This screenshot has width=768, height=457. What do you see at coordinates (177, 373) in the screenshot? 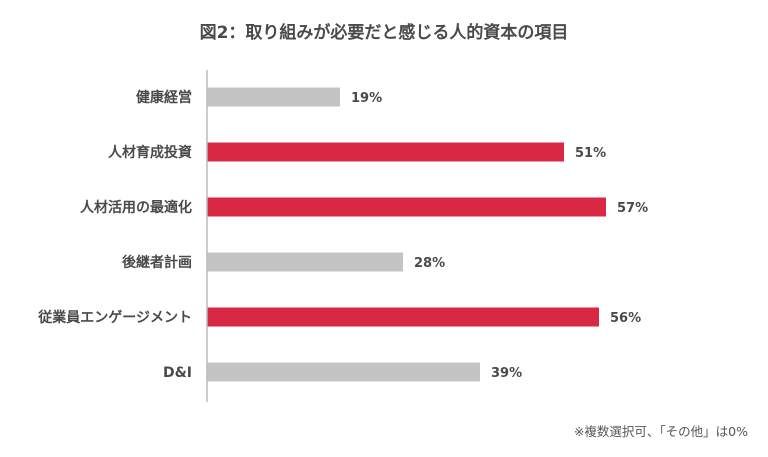
I see `category-label: D&I` at bounding box center [177, 373].